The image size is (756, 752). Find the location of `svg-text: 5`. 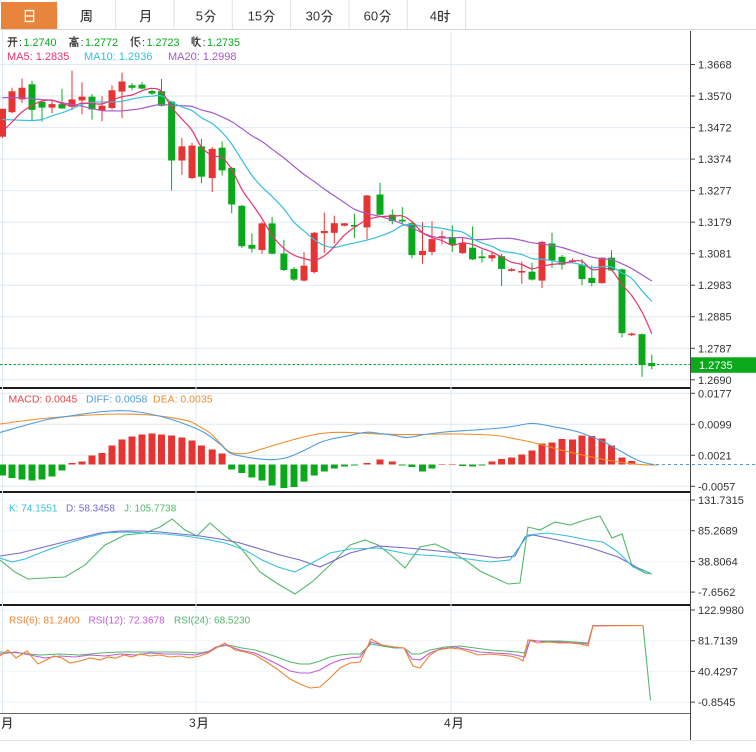

svg-text: 5 is located at coordinates (199, 16).